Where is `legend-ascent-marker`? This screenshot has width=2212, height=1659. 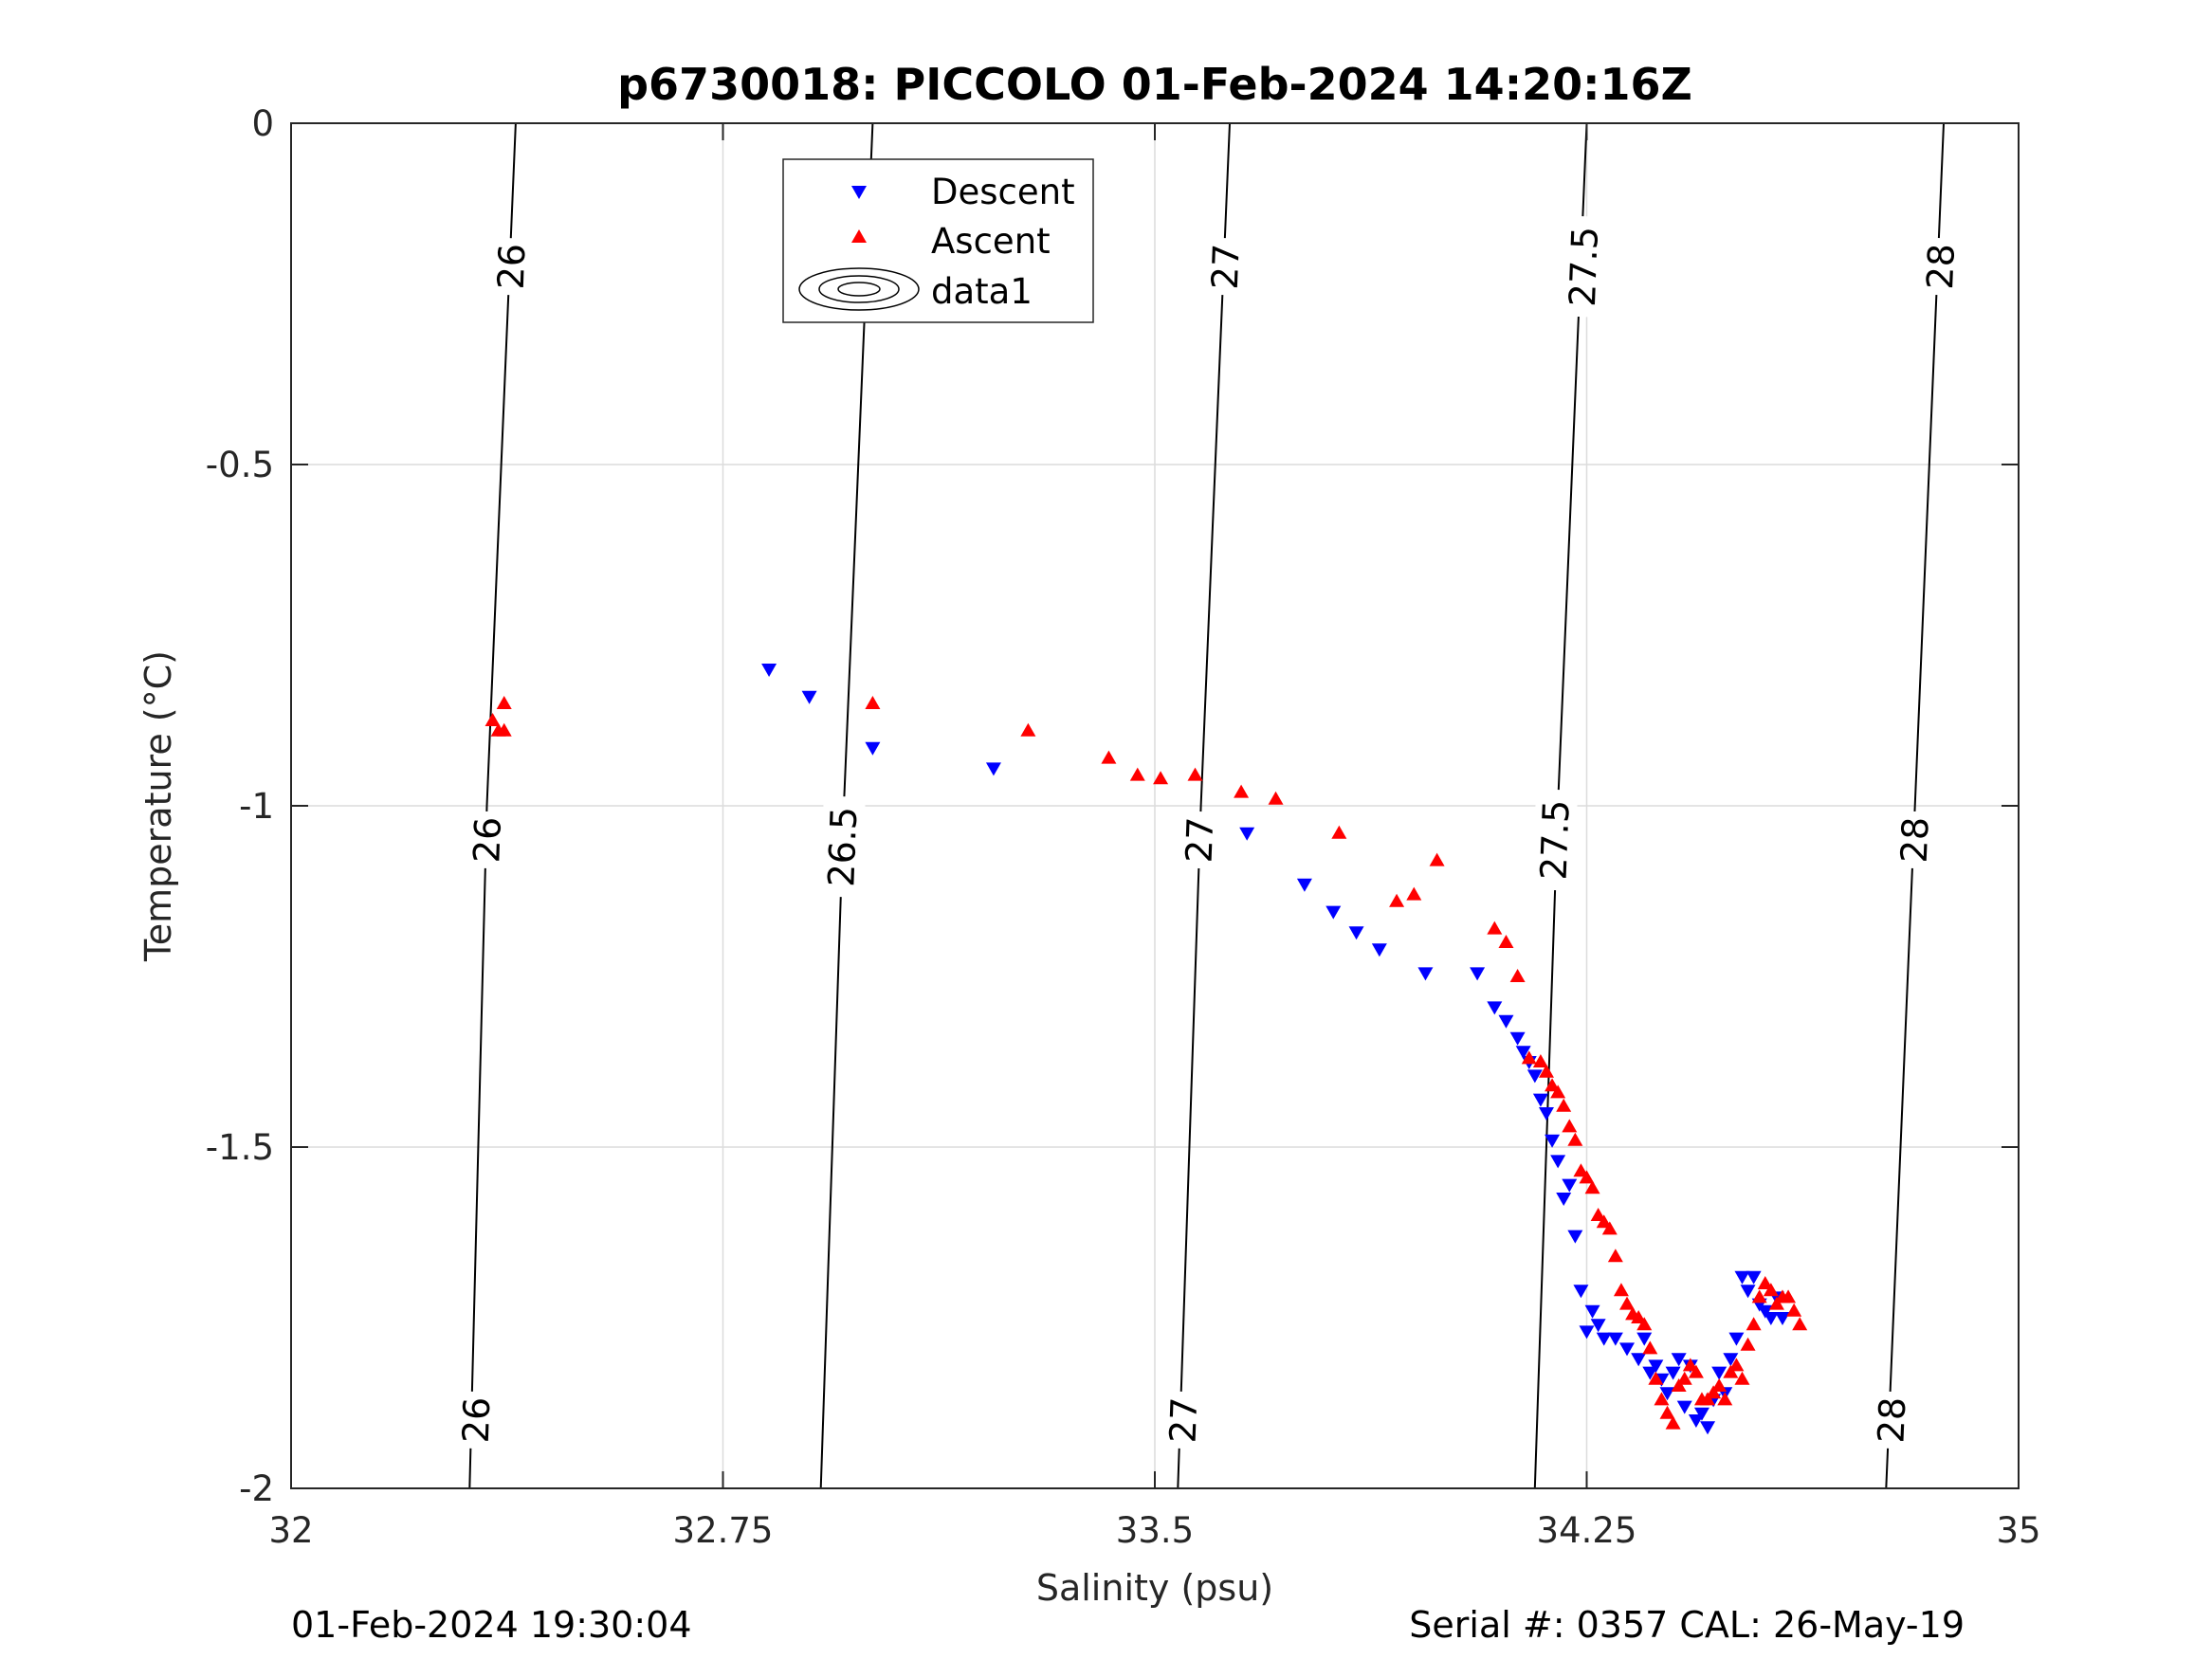 legend-ascent-marker is located at coordinates (859, 236).